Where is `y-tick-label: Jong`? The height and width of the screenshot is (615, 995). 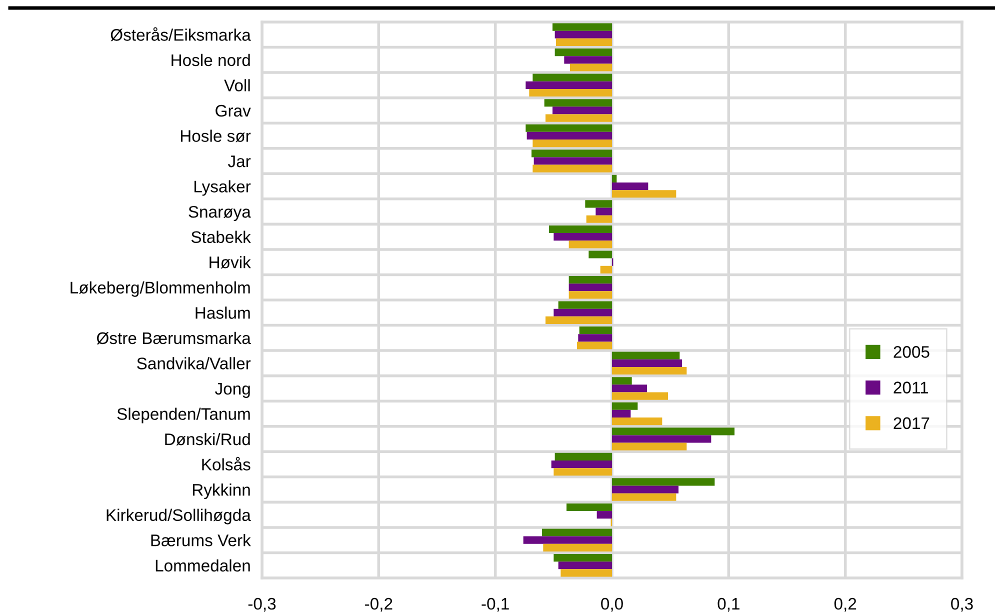 y-tick-label: Jong is located at coordinates (232, 390).